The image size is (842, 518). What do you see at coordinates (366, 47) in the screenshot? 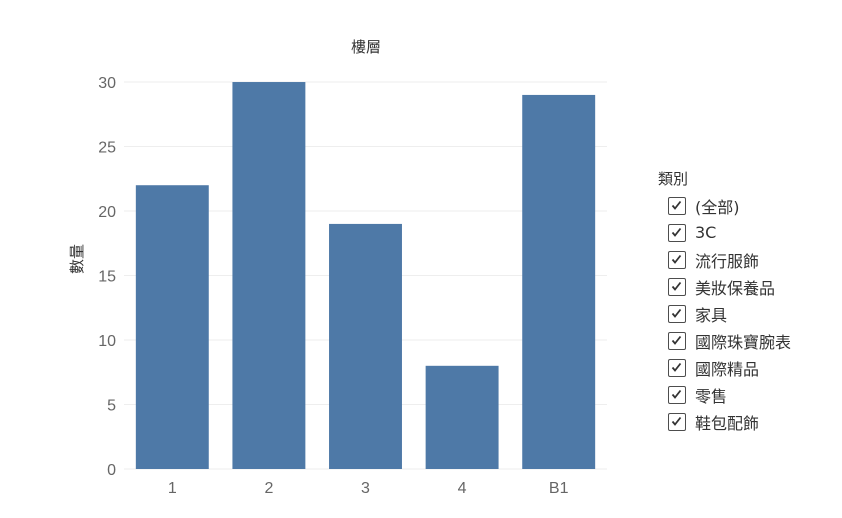
I see `chart-title: 樓層` at bounding box center [366, 47].